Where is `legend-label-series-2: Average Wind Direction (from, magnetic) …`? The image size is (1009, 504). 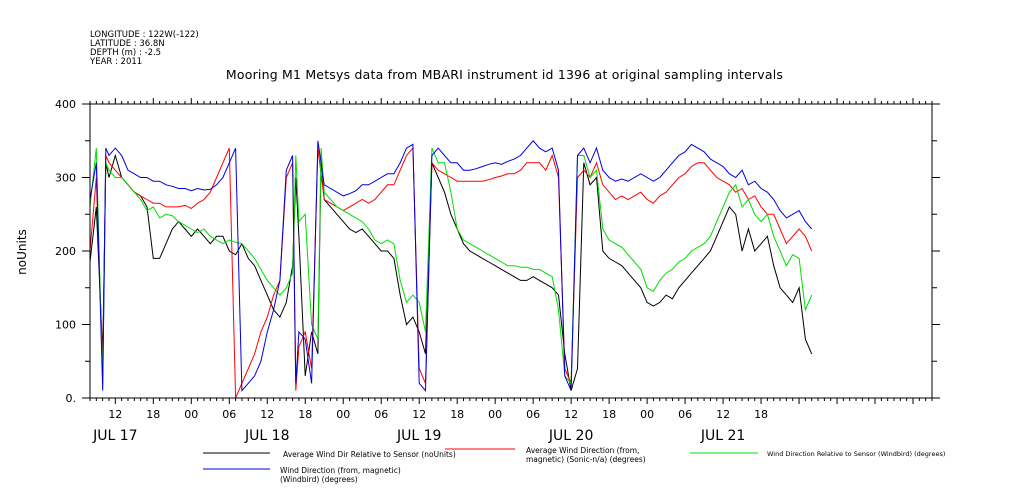 legend-label-series-2: Average Wind Direction (from, magnetic) … is located at coordinates (586, 455).